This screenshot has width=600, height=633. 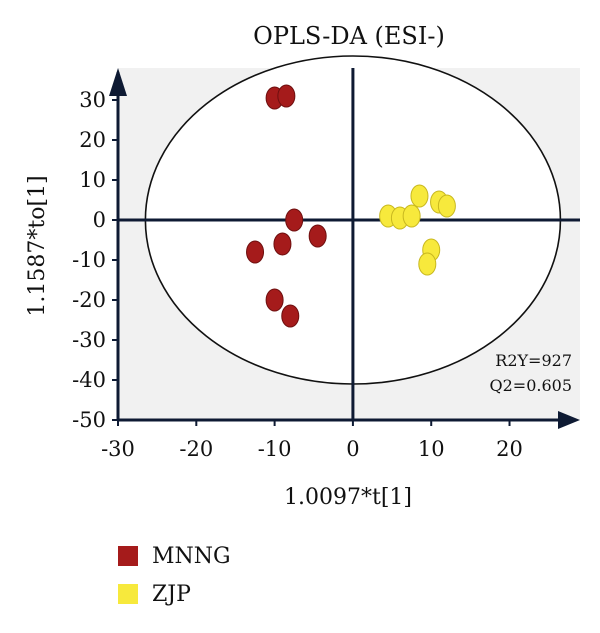 What do you see at coordinates (92, 140) in the screenshot?
I see `y-tick-label: 20` at bounding box center [92, 140].